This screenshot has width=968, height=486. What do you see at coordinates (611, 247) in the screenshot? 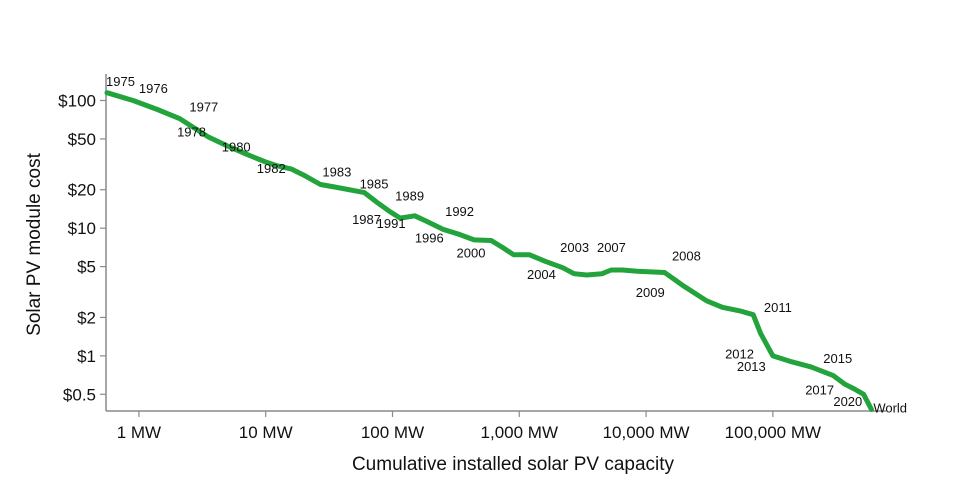
I see `year-label: 2007` at bounding box center [611, 247].